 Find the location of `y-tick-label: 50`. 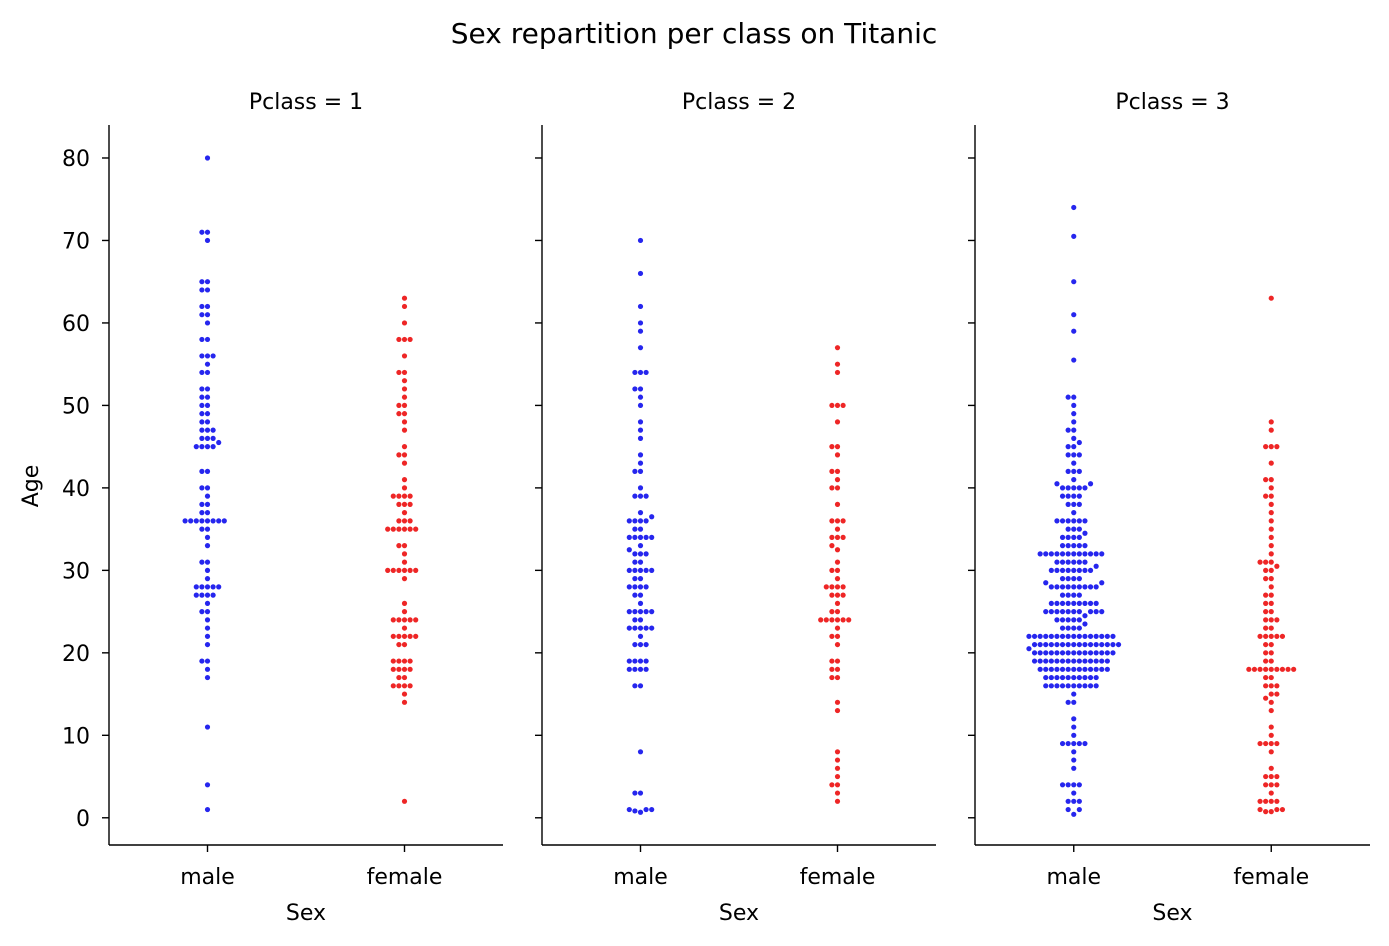

y-tick-label: 50 is located at coordinates (76, 406).